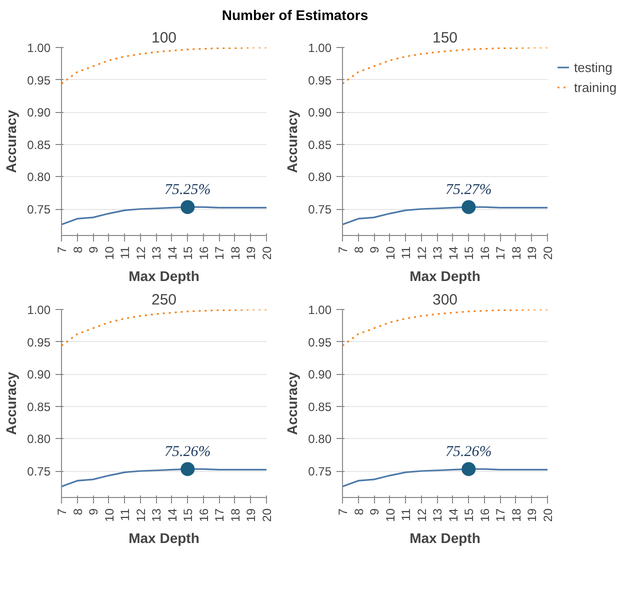 Image resolution: width=632 pixels, height=610 pixels. I want to click on annotation: 75.27%, so click(469, 190).